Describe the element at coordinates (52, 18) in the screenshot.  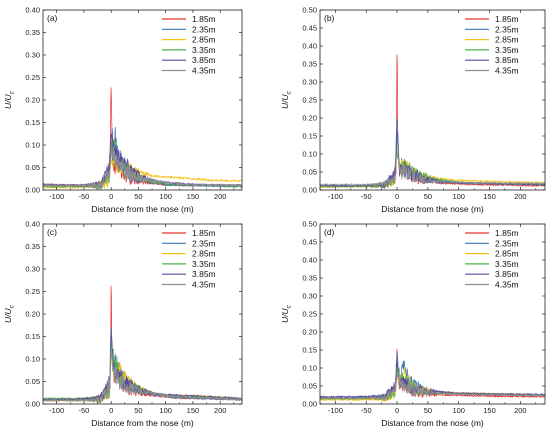
I see `panel-label: (a)` at that location.